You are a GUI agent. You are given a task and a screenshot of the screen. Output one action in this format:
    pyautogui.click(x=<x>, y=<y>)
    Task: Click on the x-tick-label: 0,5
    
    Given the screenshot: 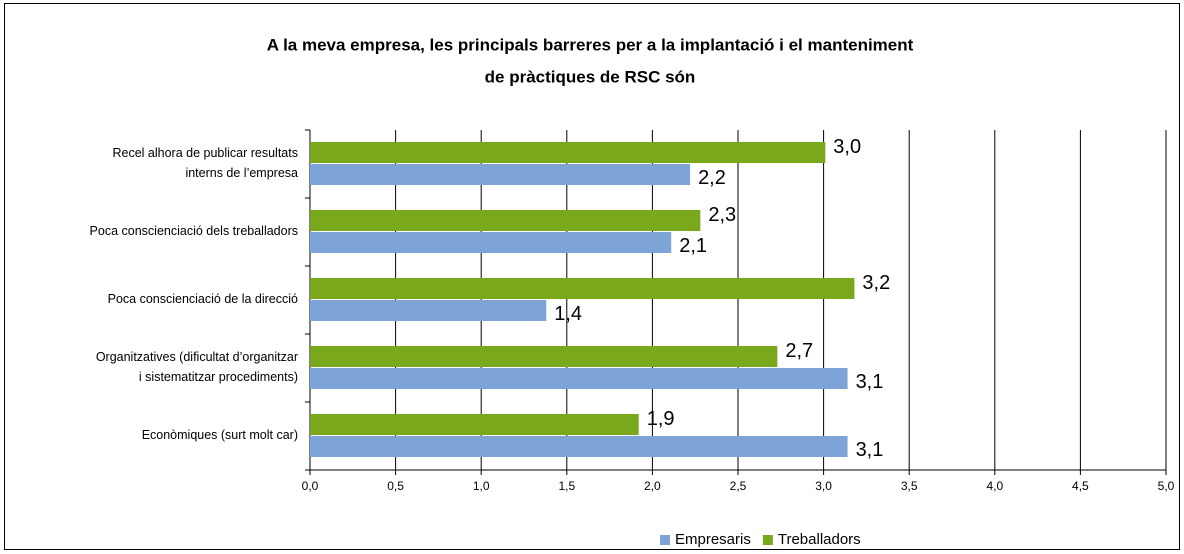 What is the action you would take?
    pyautogui.click(x=395, y=486)
    